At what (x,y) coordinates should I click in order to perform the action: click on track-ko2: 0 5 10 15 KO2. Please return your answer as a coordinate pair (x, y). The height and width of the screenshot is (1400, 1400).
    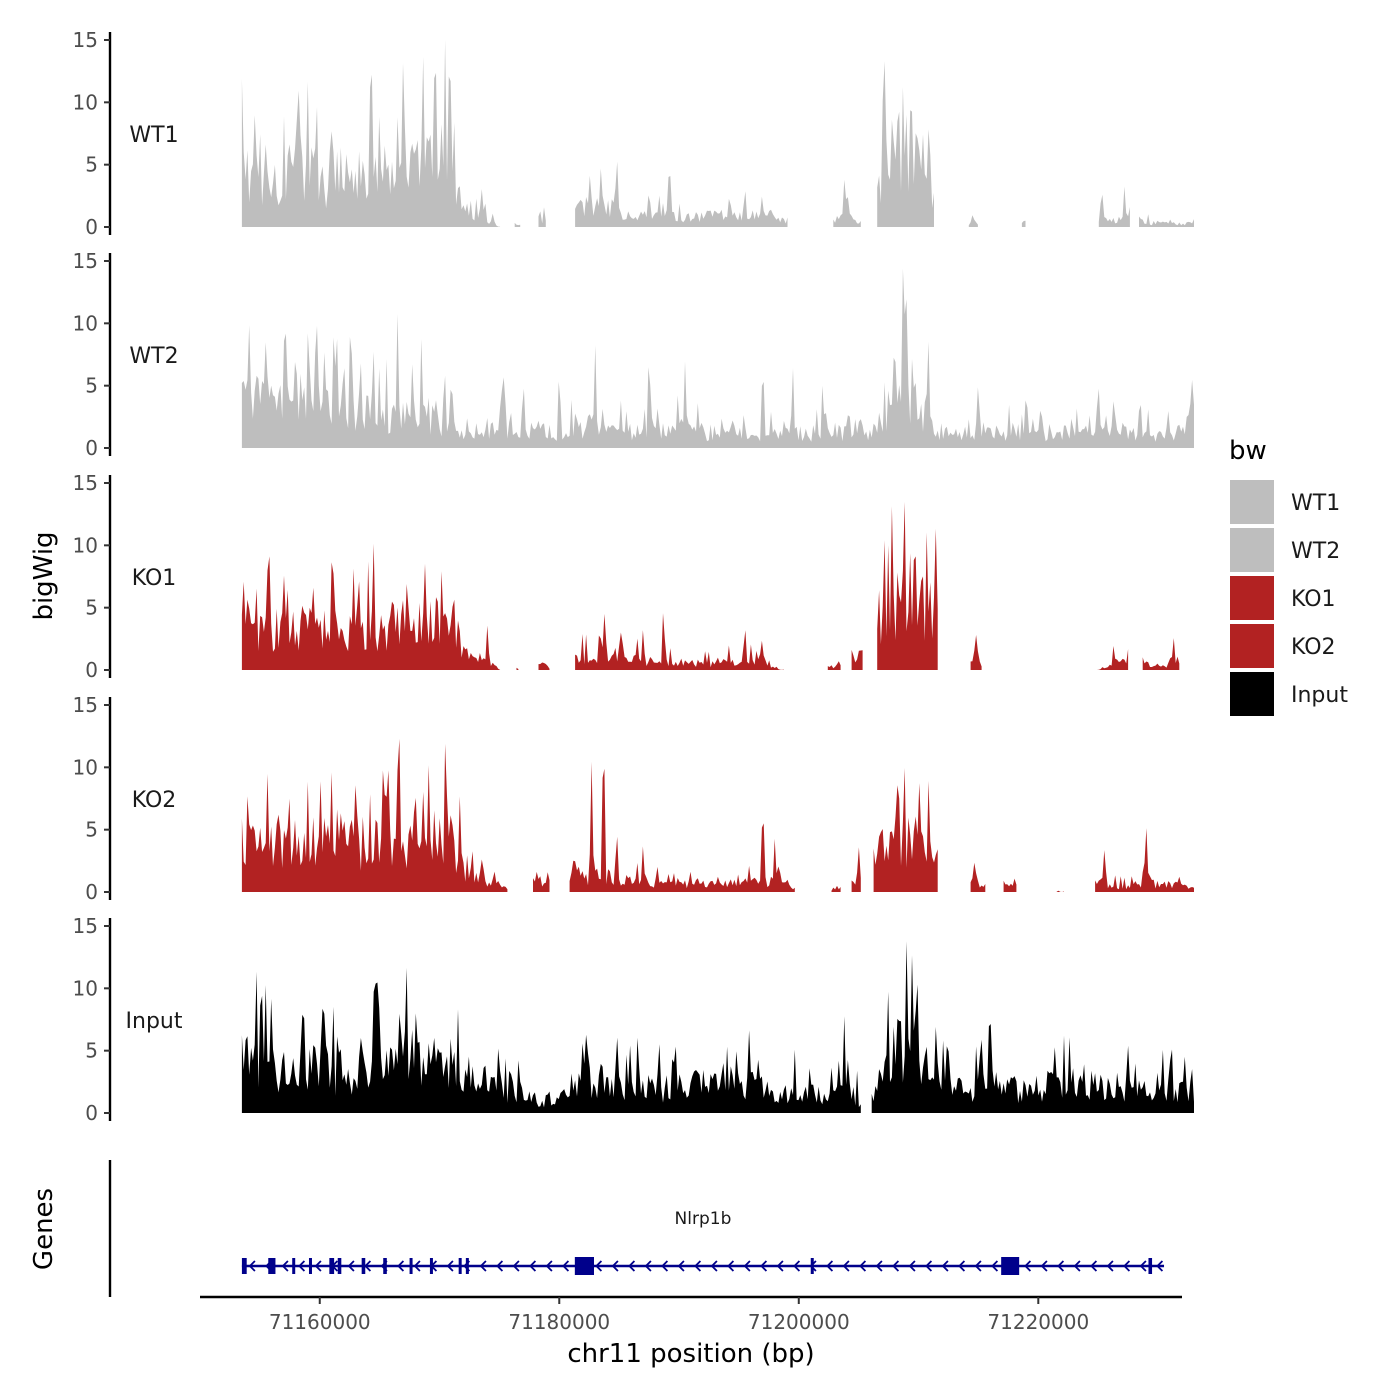
    Looking at the image, I should click on (633, 798).